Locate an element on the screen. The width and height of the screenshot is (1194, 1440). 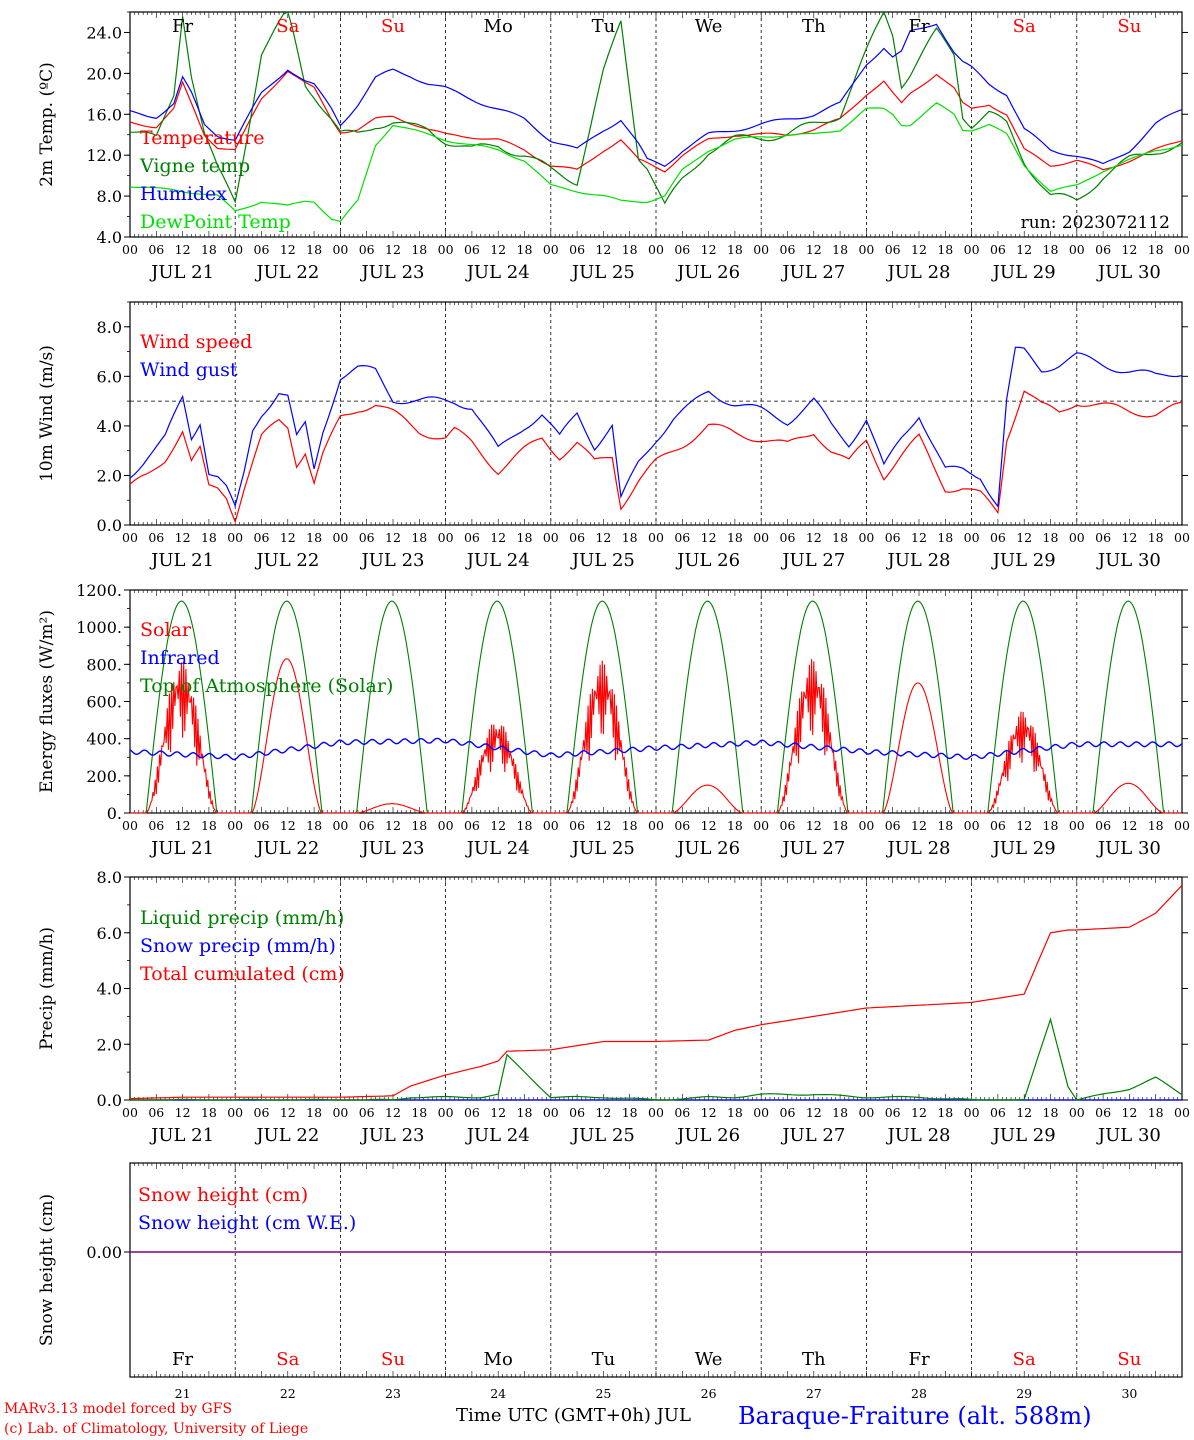
energy-date-label: JUL 29 is located at coordinates (1023, 848).